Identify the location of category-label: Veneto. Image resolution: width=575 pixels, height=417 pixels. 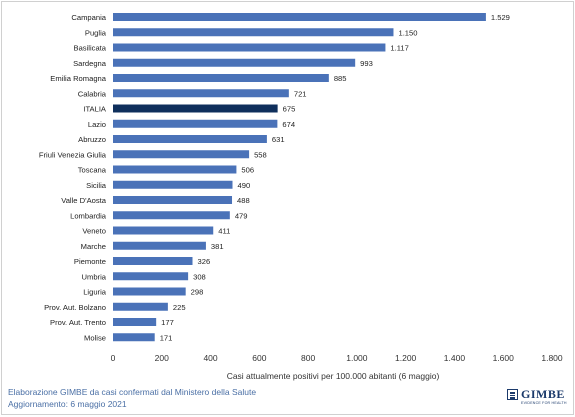
(94, 231).